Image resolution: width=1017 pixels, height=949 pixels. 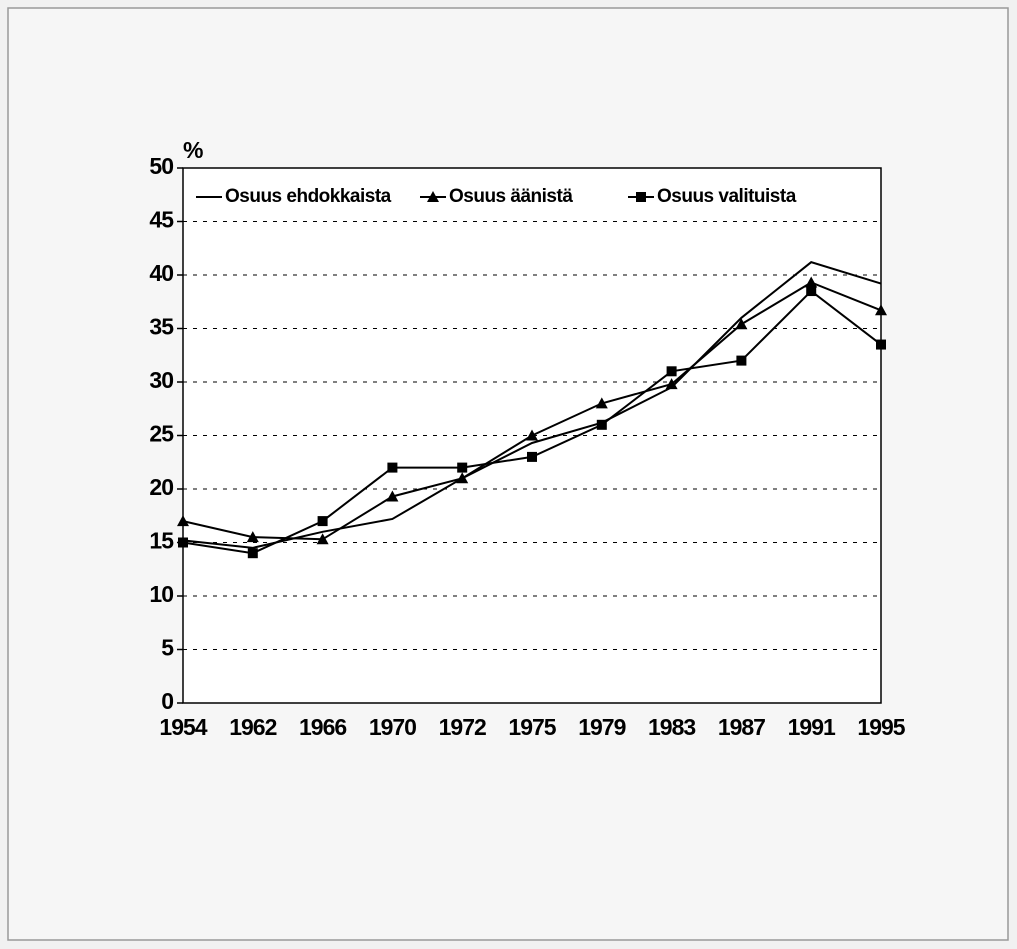 What do you see at coordinates (727, 196) in the screenshot?
I see `legend-label: Osuus valituista` at bounding box center [727, 196].